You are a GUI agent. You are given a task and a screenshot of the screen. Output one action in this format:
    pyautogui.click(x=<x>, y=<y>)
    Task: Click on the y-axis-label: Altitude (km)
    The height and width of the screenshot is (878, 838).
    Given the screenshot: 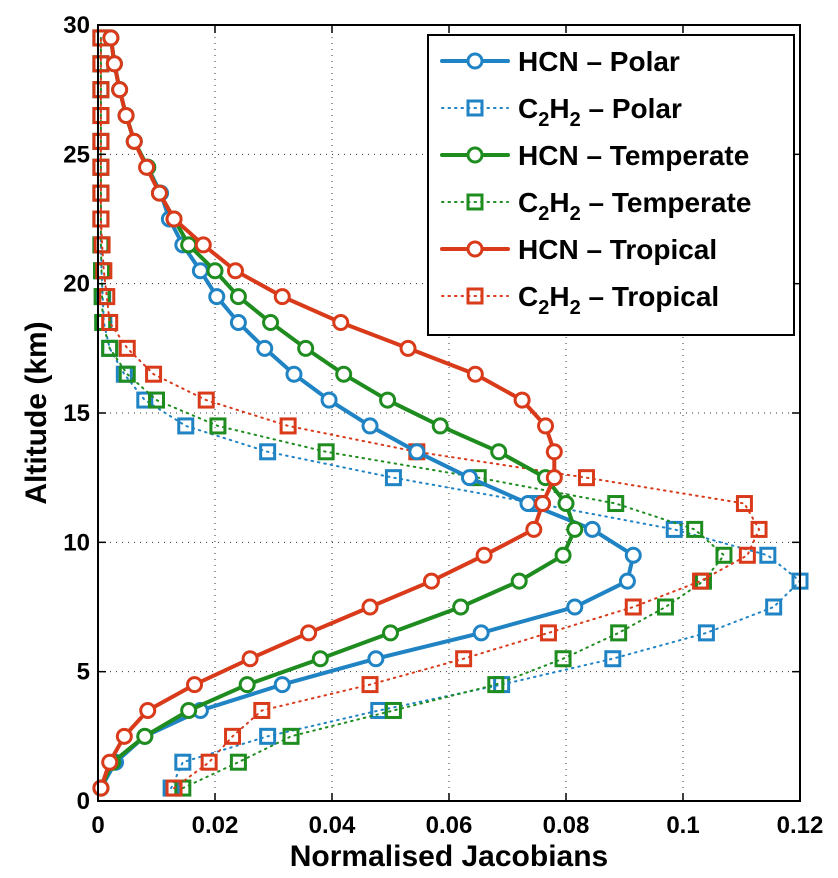 What is the action you would take?
    pyautogui.click(x=36, y=412)
    